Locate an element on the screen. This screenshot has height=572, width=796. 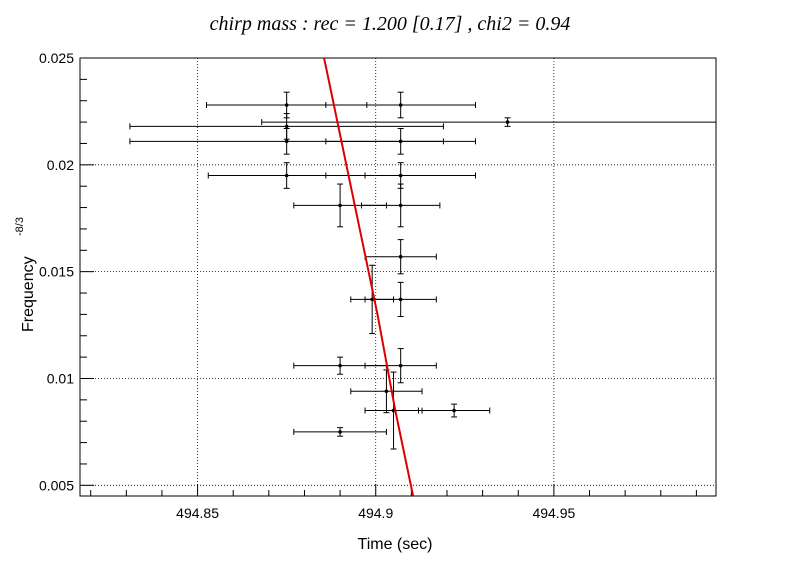
y-axis-label-group: Frequency -8/3 is located at coordinates (25, 274).